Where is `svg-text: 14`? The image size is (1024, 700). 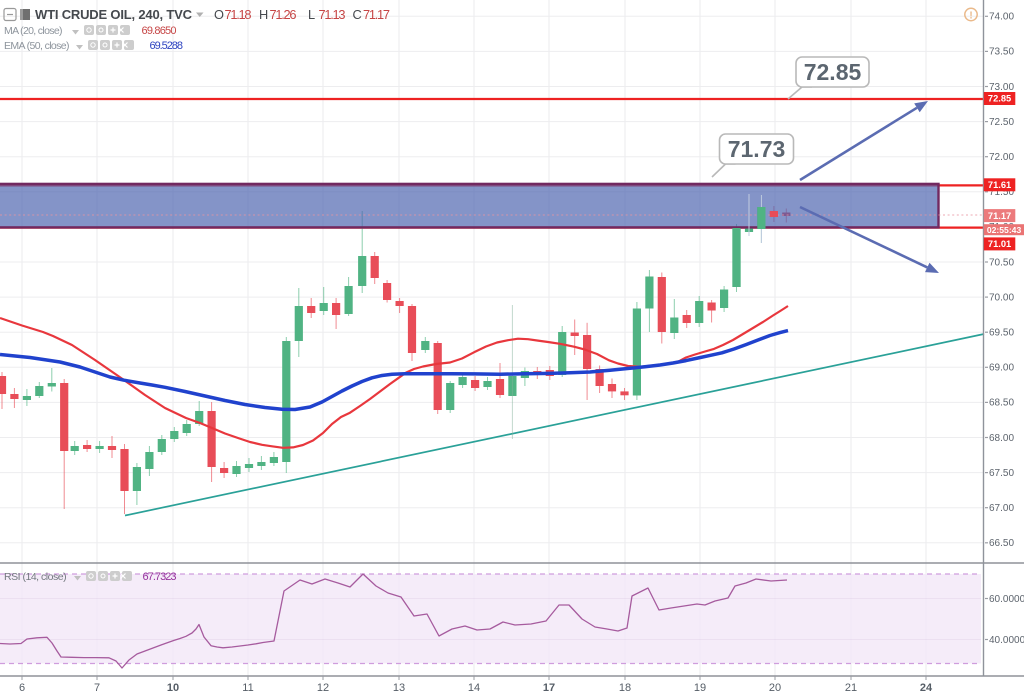 svg-text: 14 is located at coordinates (474, 688).